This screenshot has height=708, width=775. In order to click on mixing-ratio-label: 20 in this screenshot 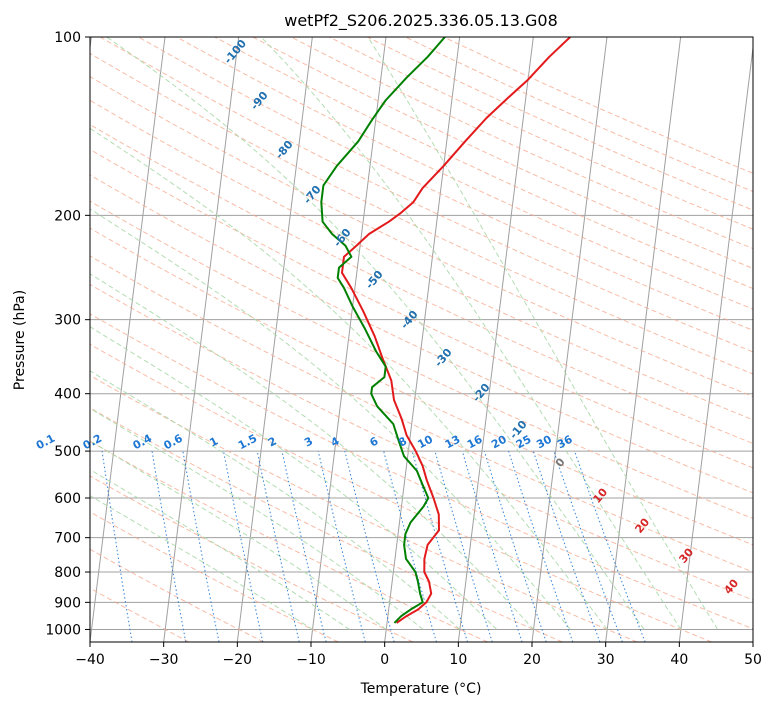, I will do `click(499, 442)`.